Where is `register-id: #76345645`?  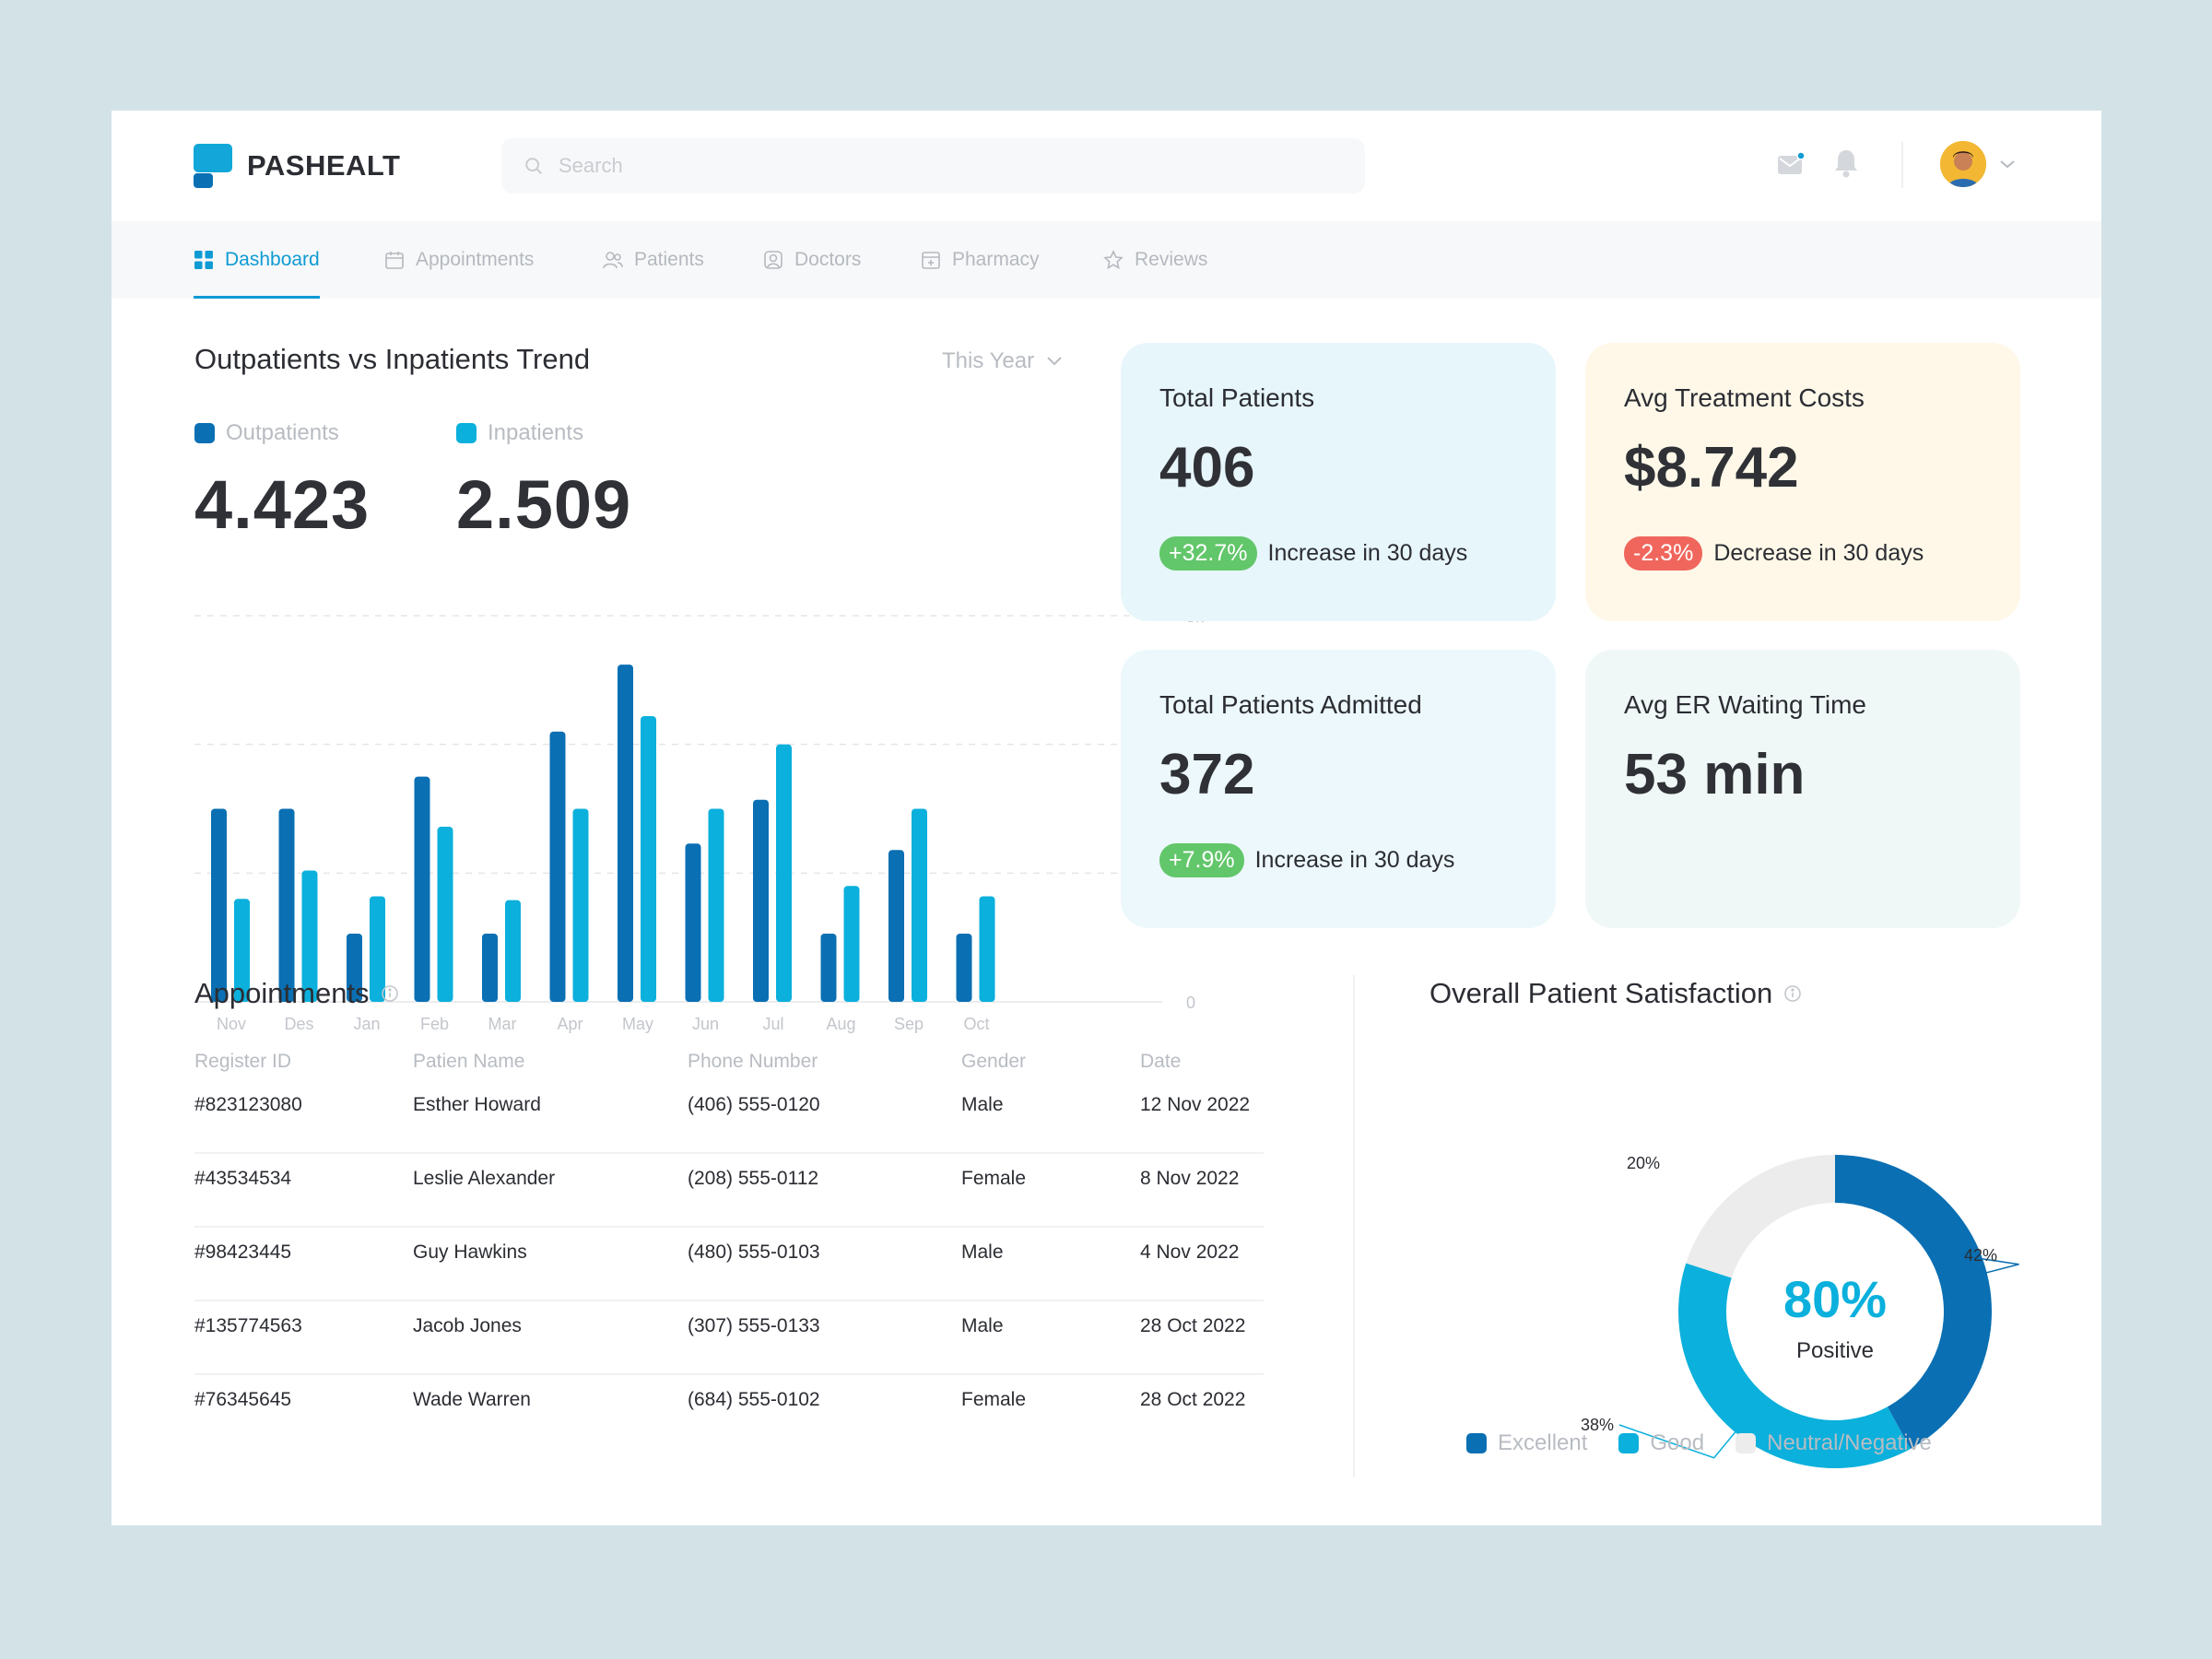 register-id: #76345645 is located at coordinates (243, 1399).